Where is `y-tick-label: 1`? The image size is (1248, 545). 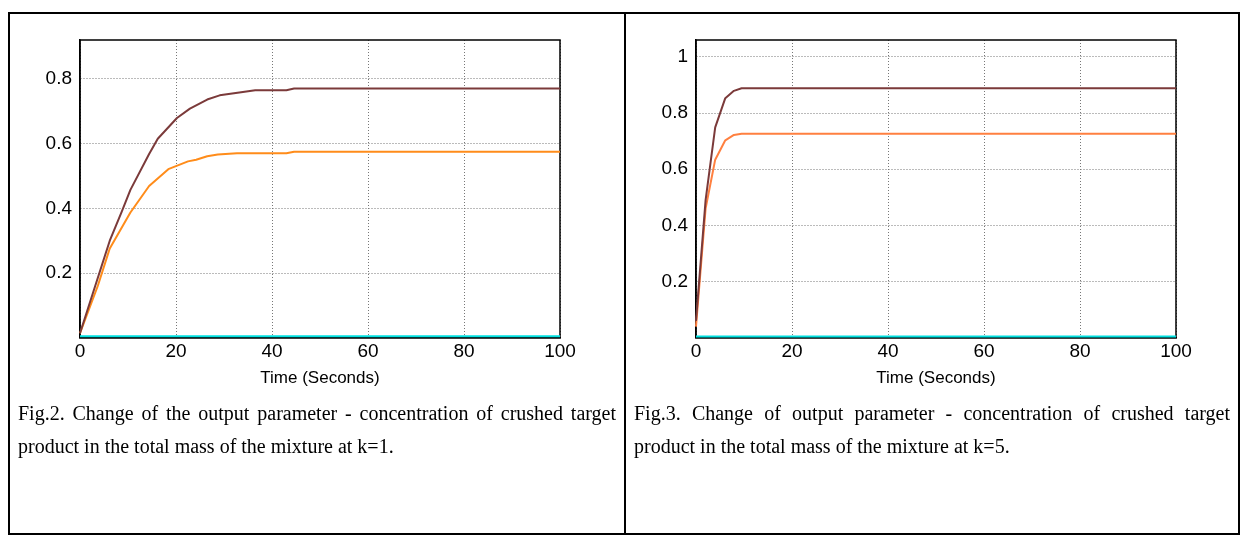
y-tick-label: 1 is located at coordinates (682, 56).